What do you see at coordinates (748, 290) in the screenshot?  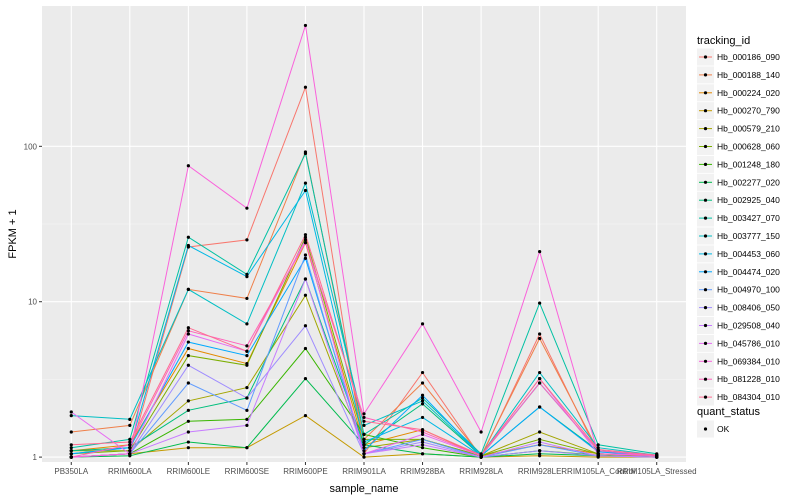 I see `legend-label: Hb_004970_100` at bounding box center [748, 290].